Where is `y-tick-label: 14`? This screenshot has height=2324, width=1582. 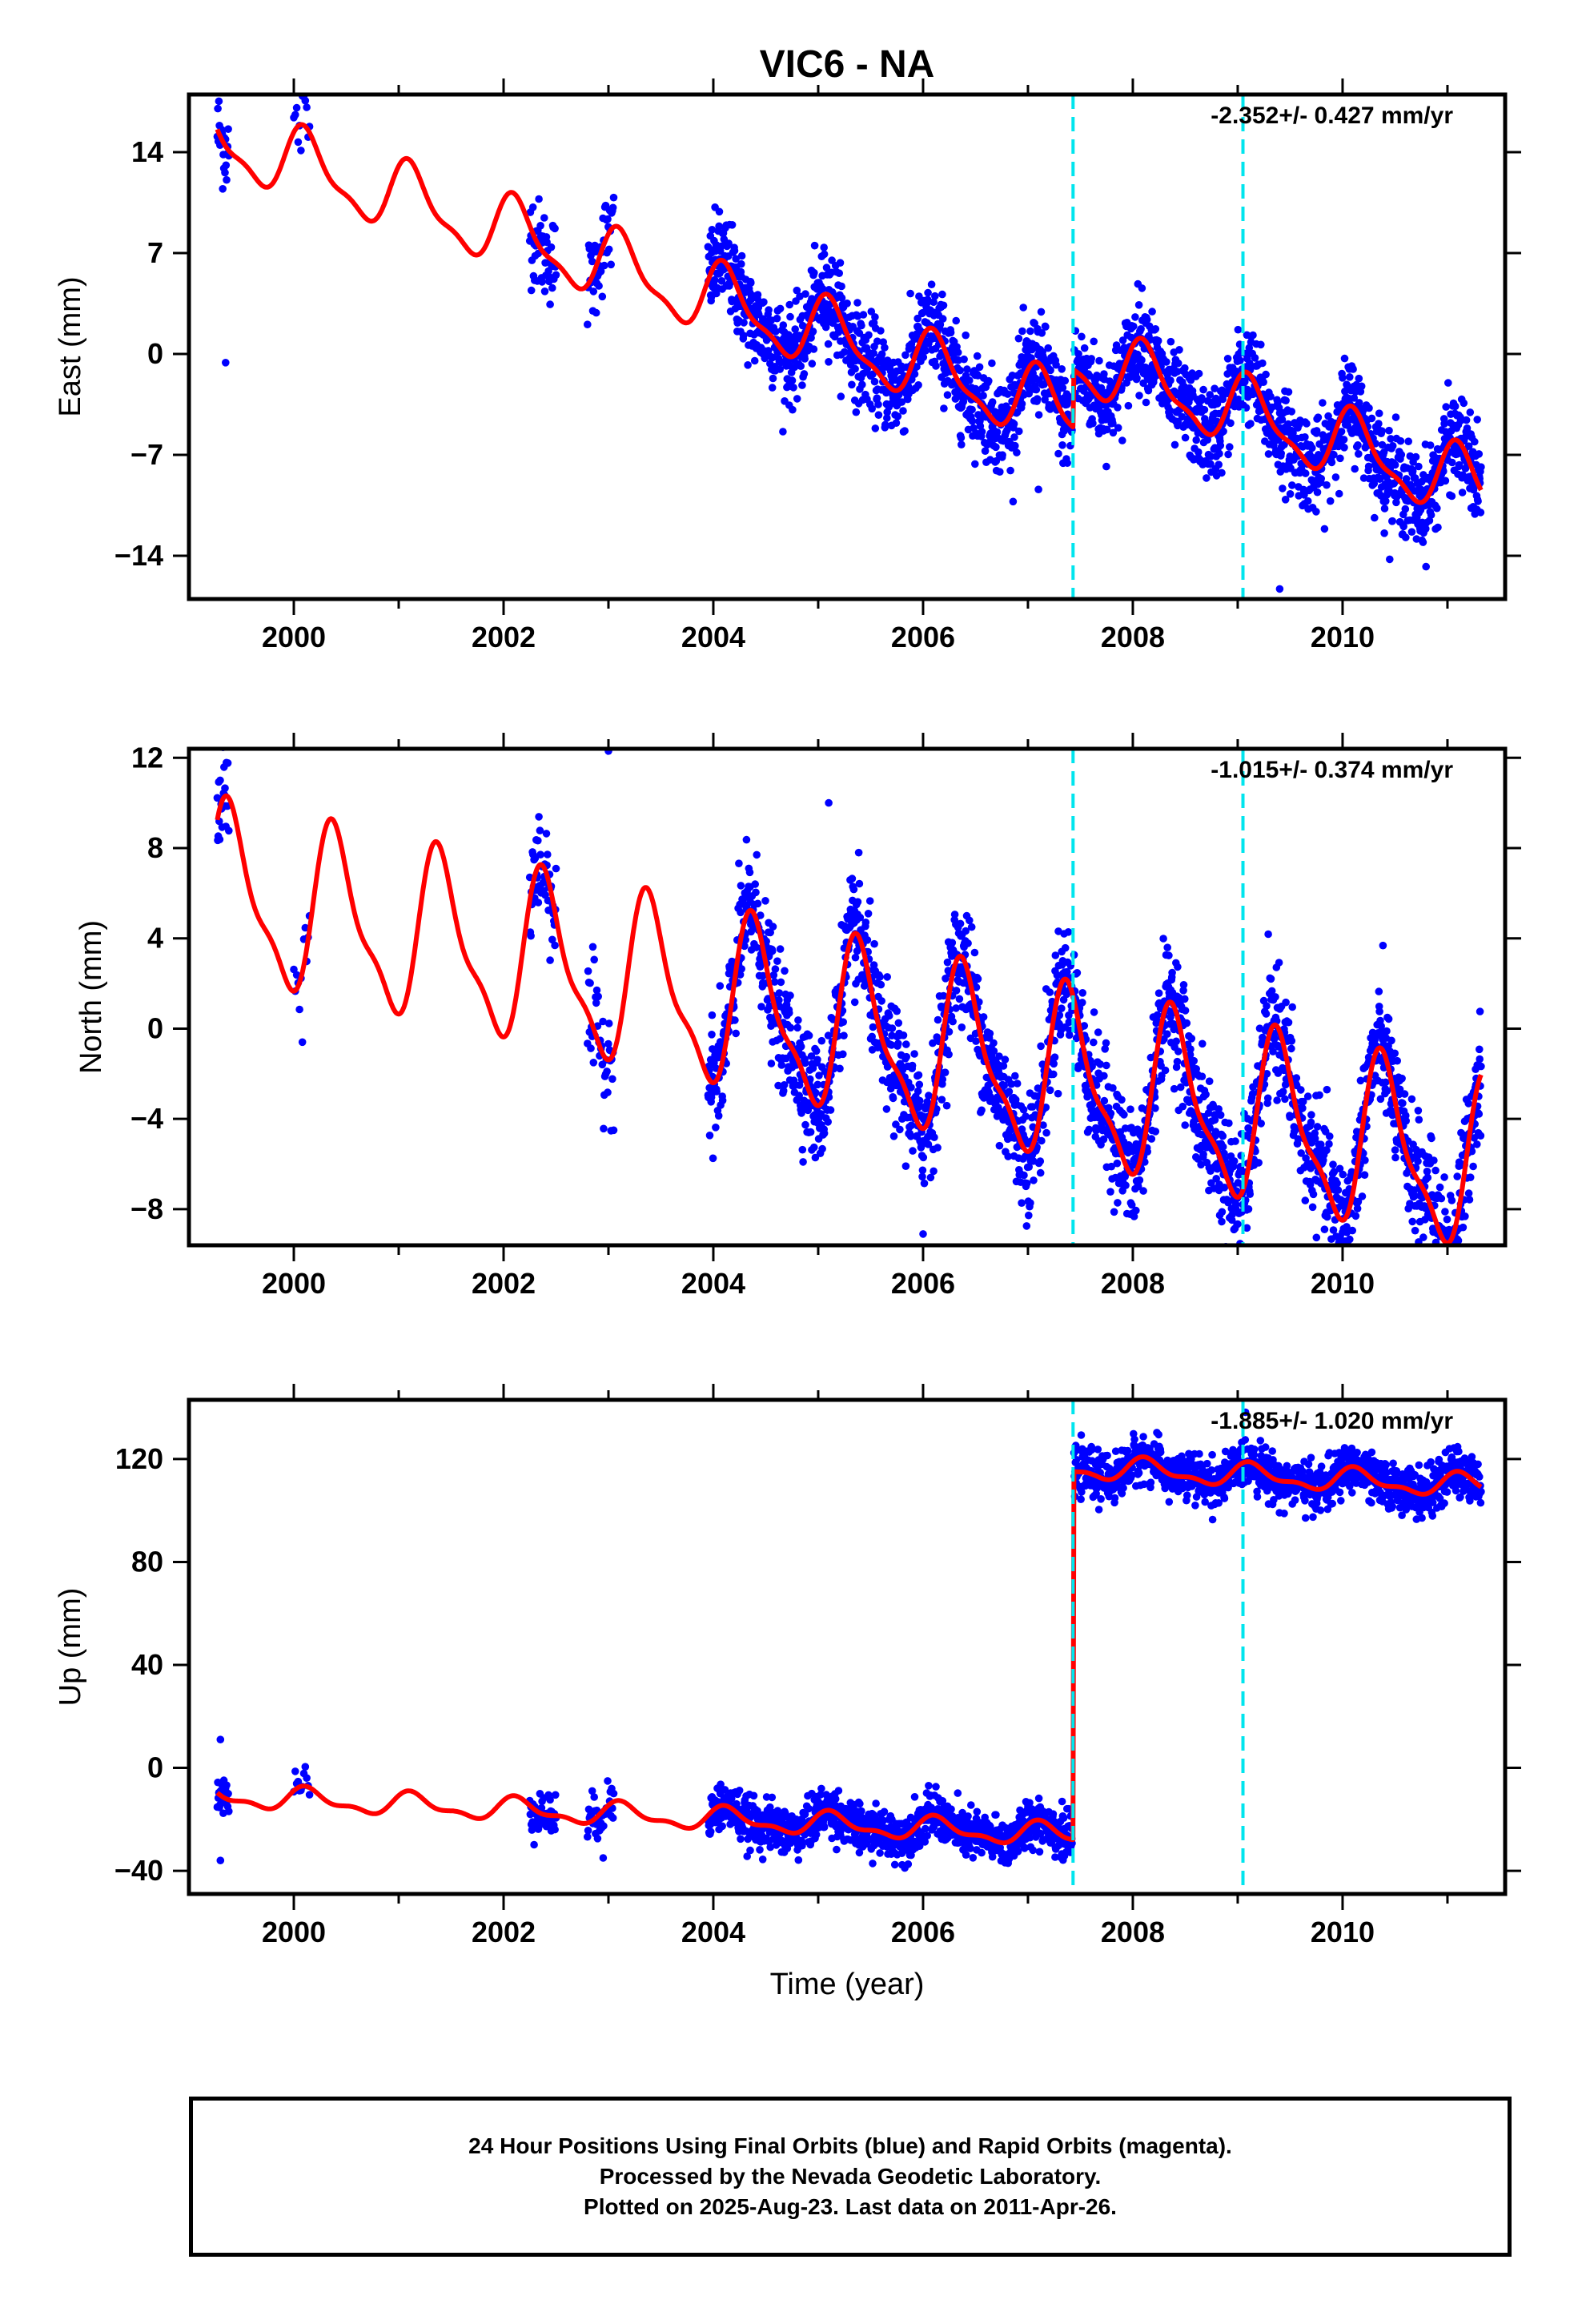 y-tick-label: 14 is located at coordinates (147, 151).